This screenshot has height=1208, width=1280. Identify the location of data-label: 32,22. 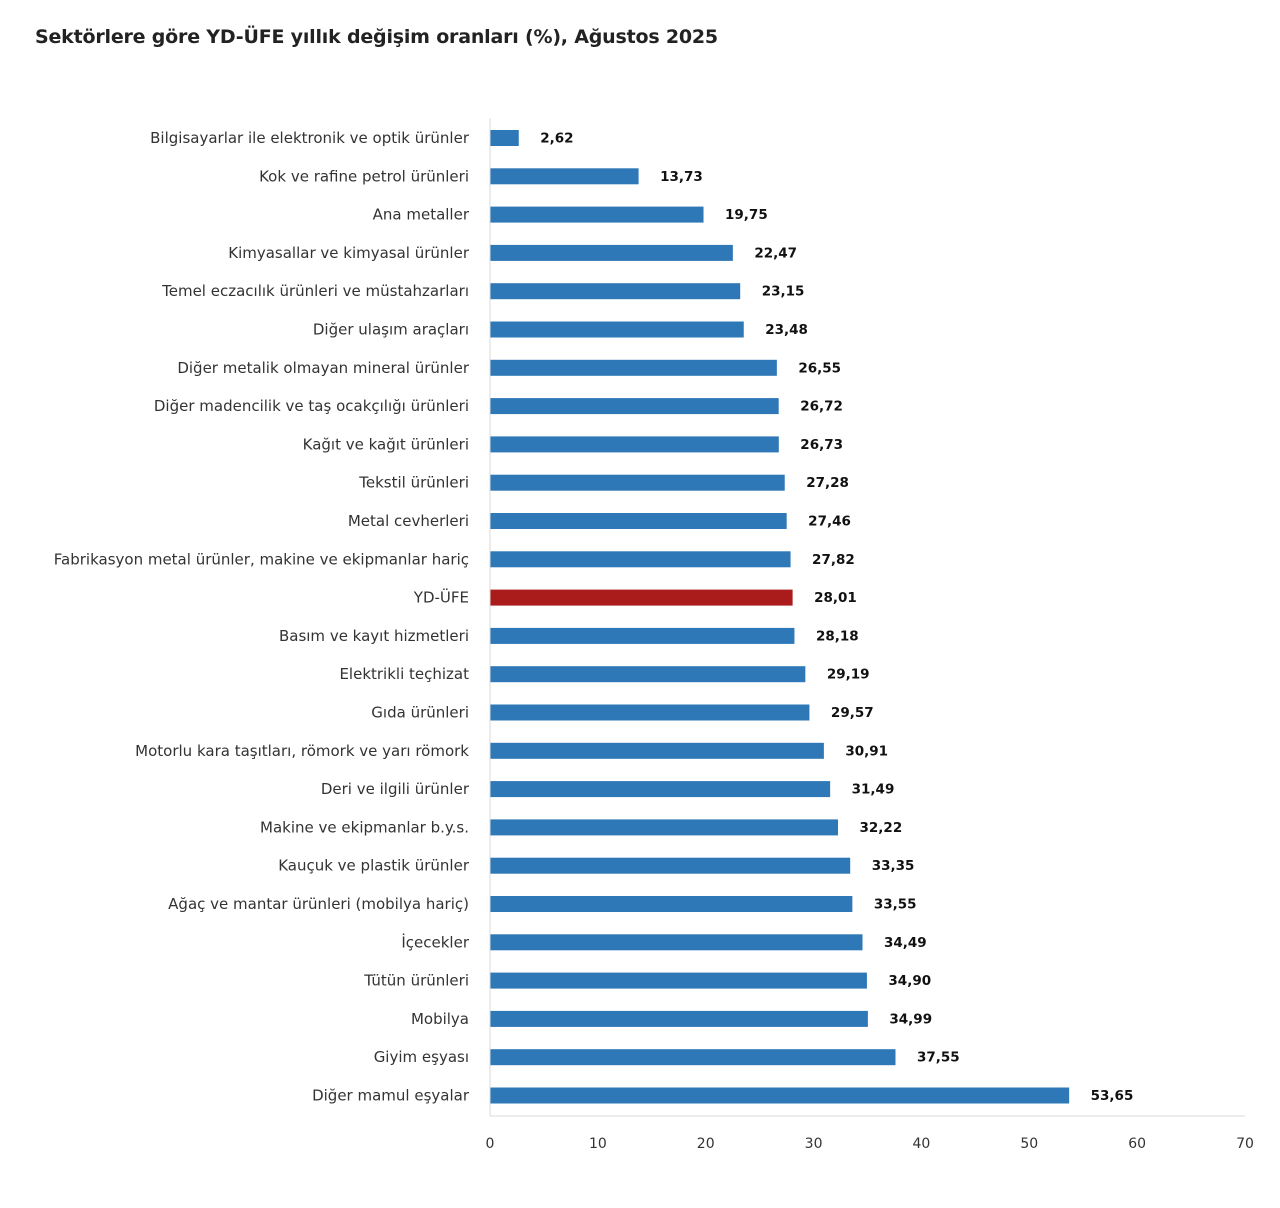
(881, 828).